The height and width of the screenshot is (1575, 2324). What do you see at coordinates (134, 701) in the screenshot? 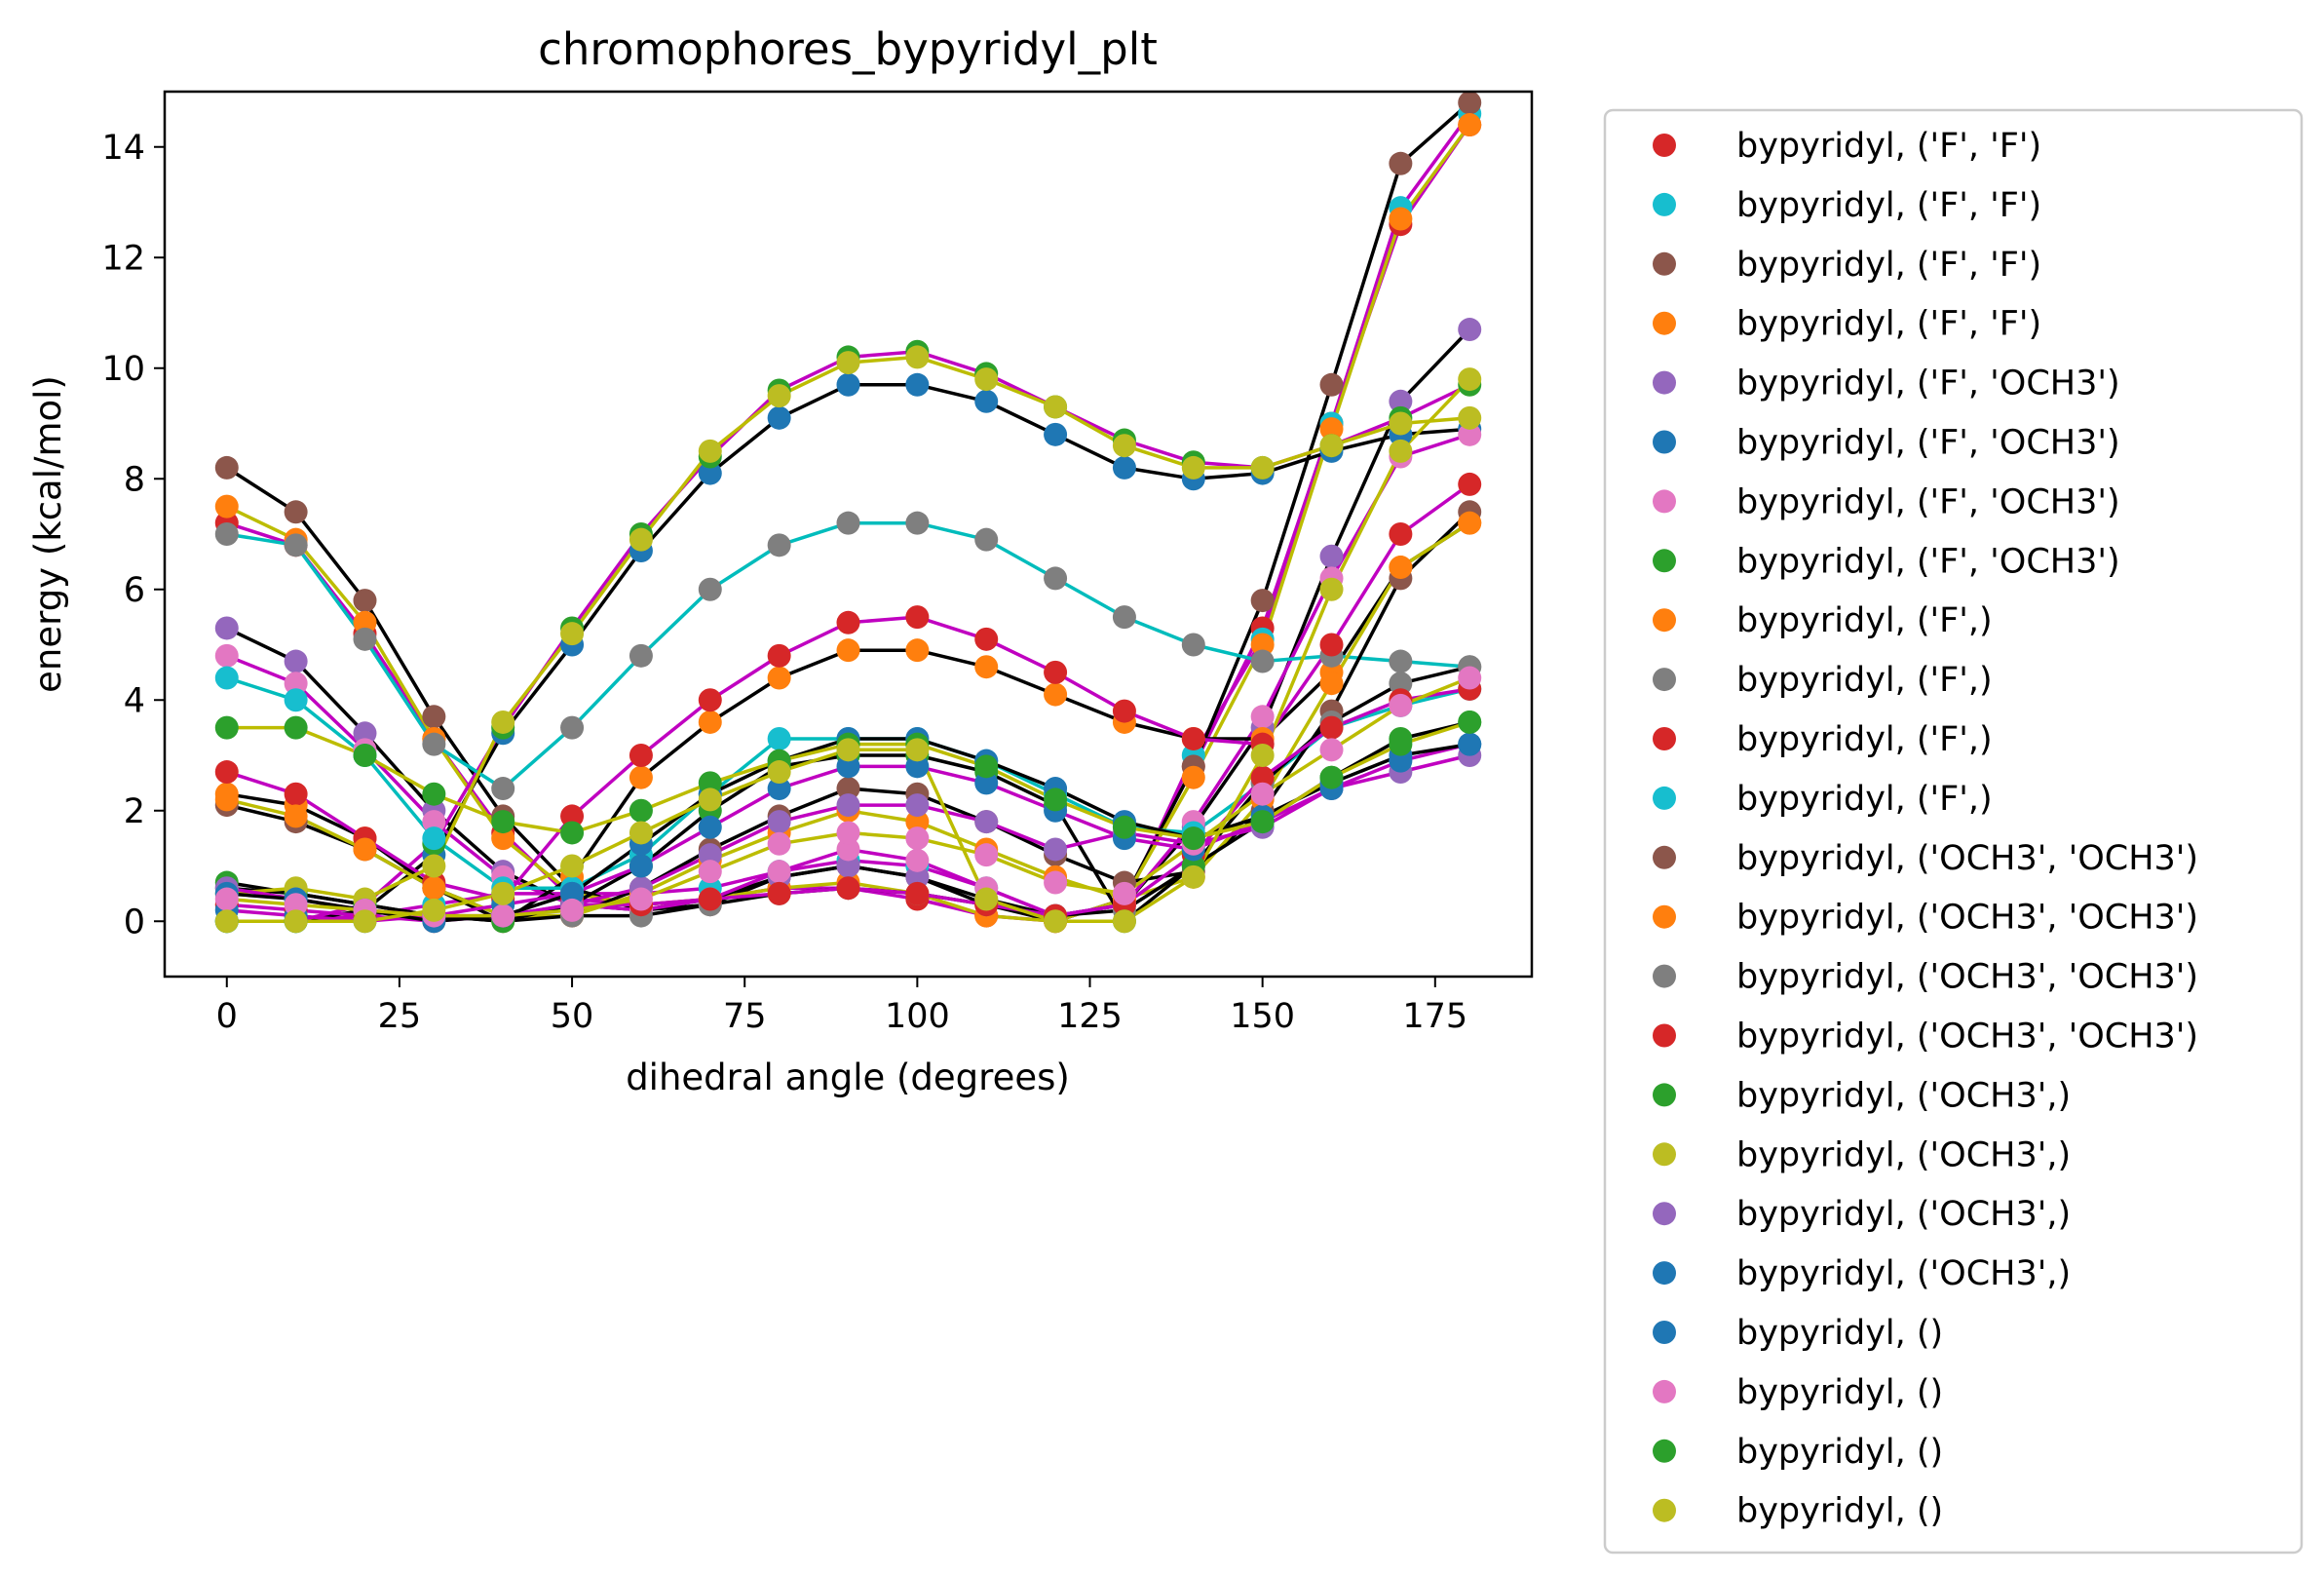
I see `y-tick-label: 4` at bounding box center [134, 701].